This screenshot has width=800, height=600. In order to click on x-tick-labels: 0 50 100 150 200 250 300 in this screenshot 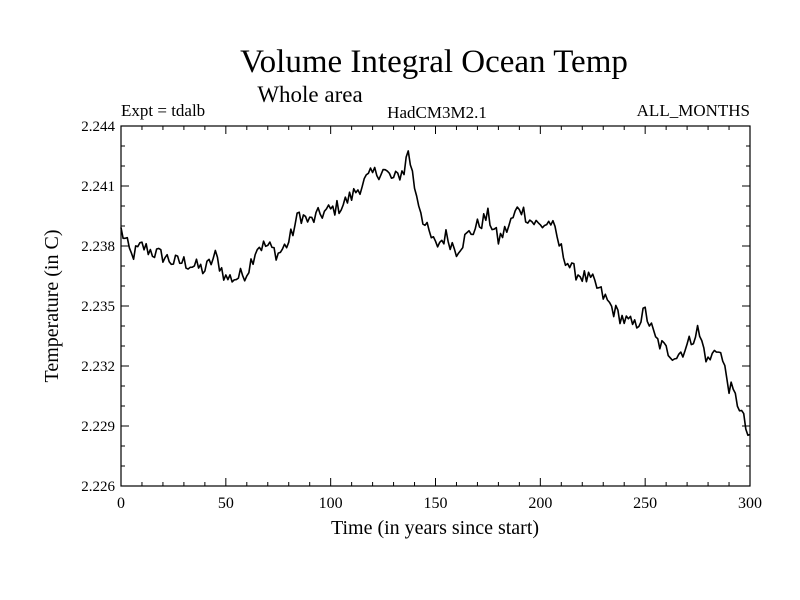, I will do `click(439, 503)`.